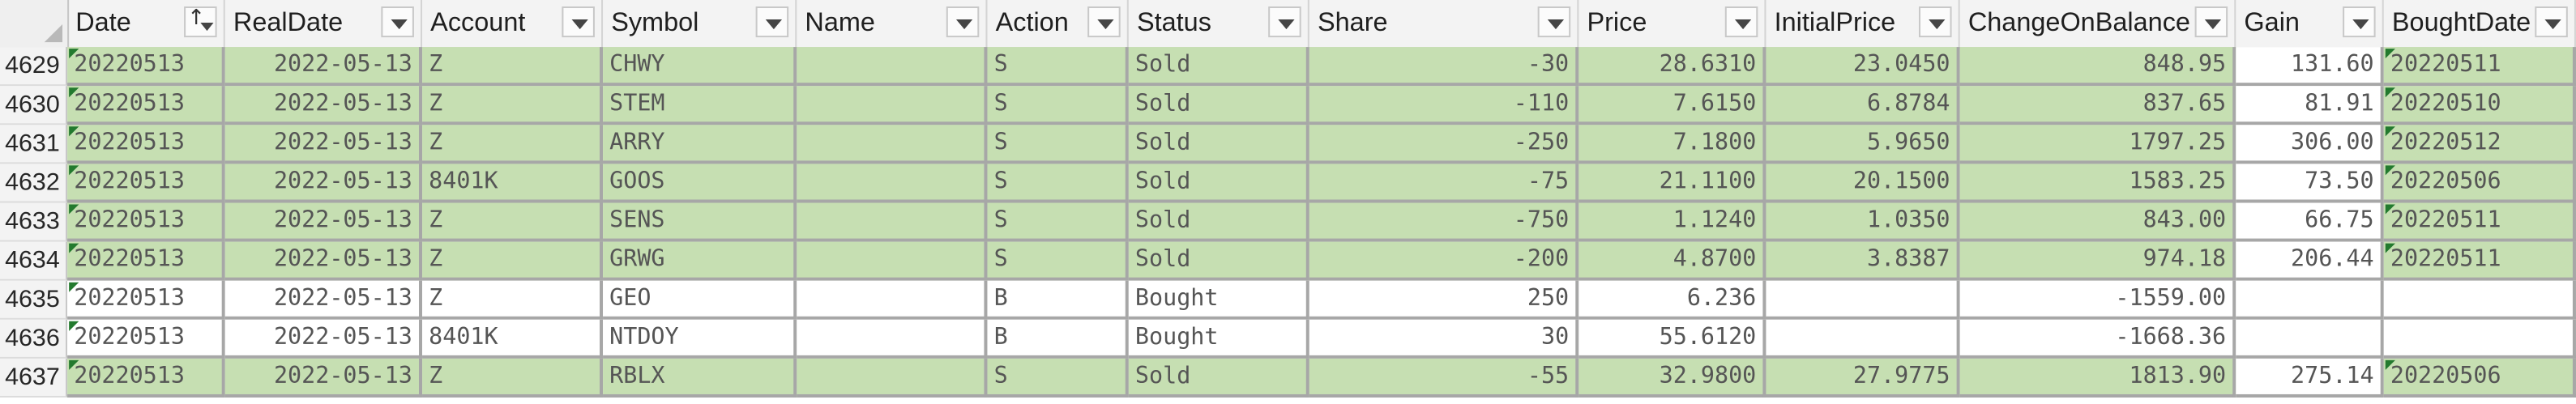 The image size is (2576, 404). What do you see at coordinates (1863, 24) in the screenshot?
I see `column-header-initialprice: InitialPrice` at bounding box center [1863, 24].